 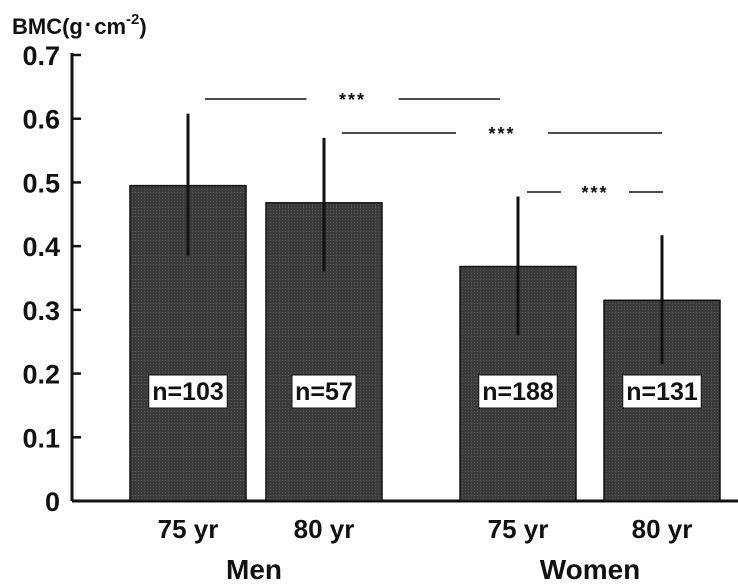 What do you see at coordinates (41, 311) in the screenshot?
I see `y-tick-label: 0.3` at bounding box center [41, 311].